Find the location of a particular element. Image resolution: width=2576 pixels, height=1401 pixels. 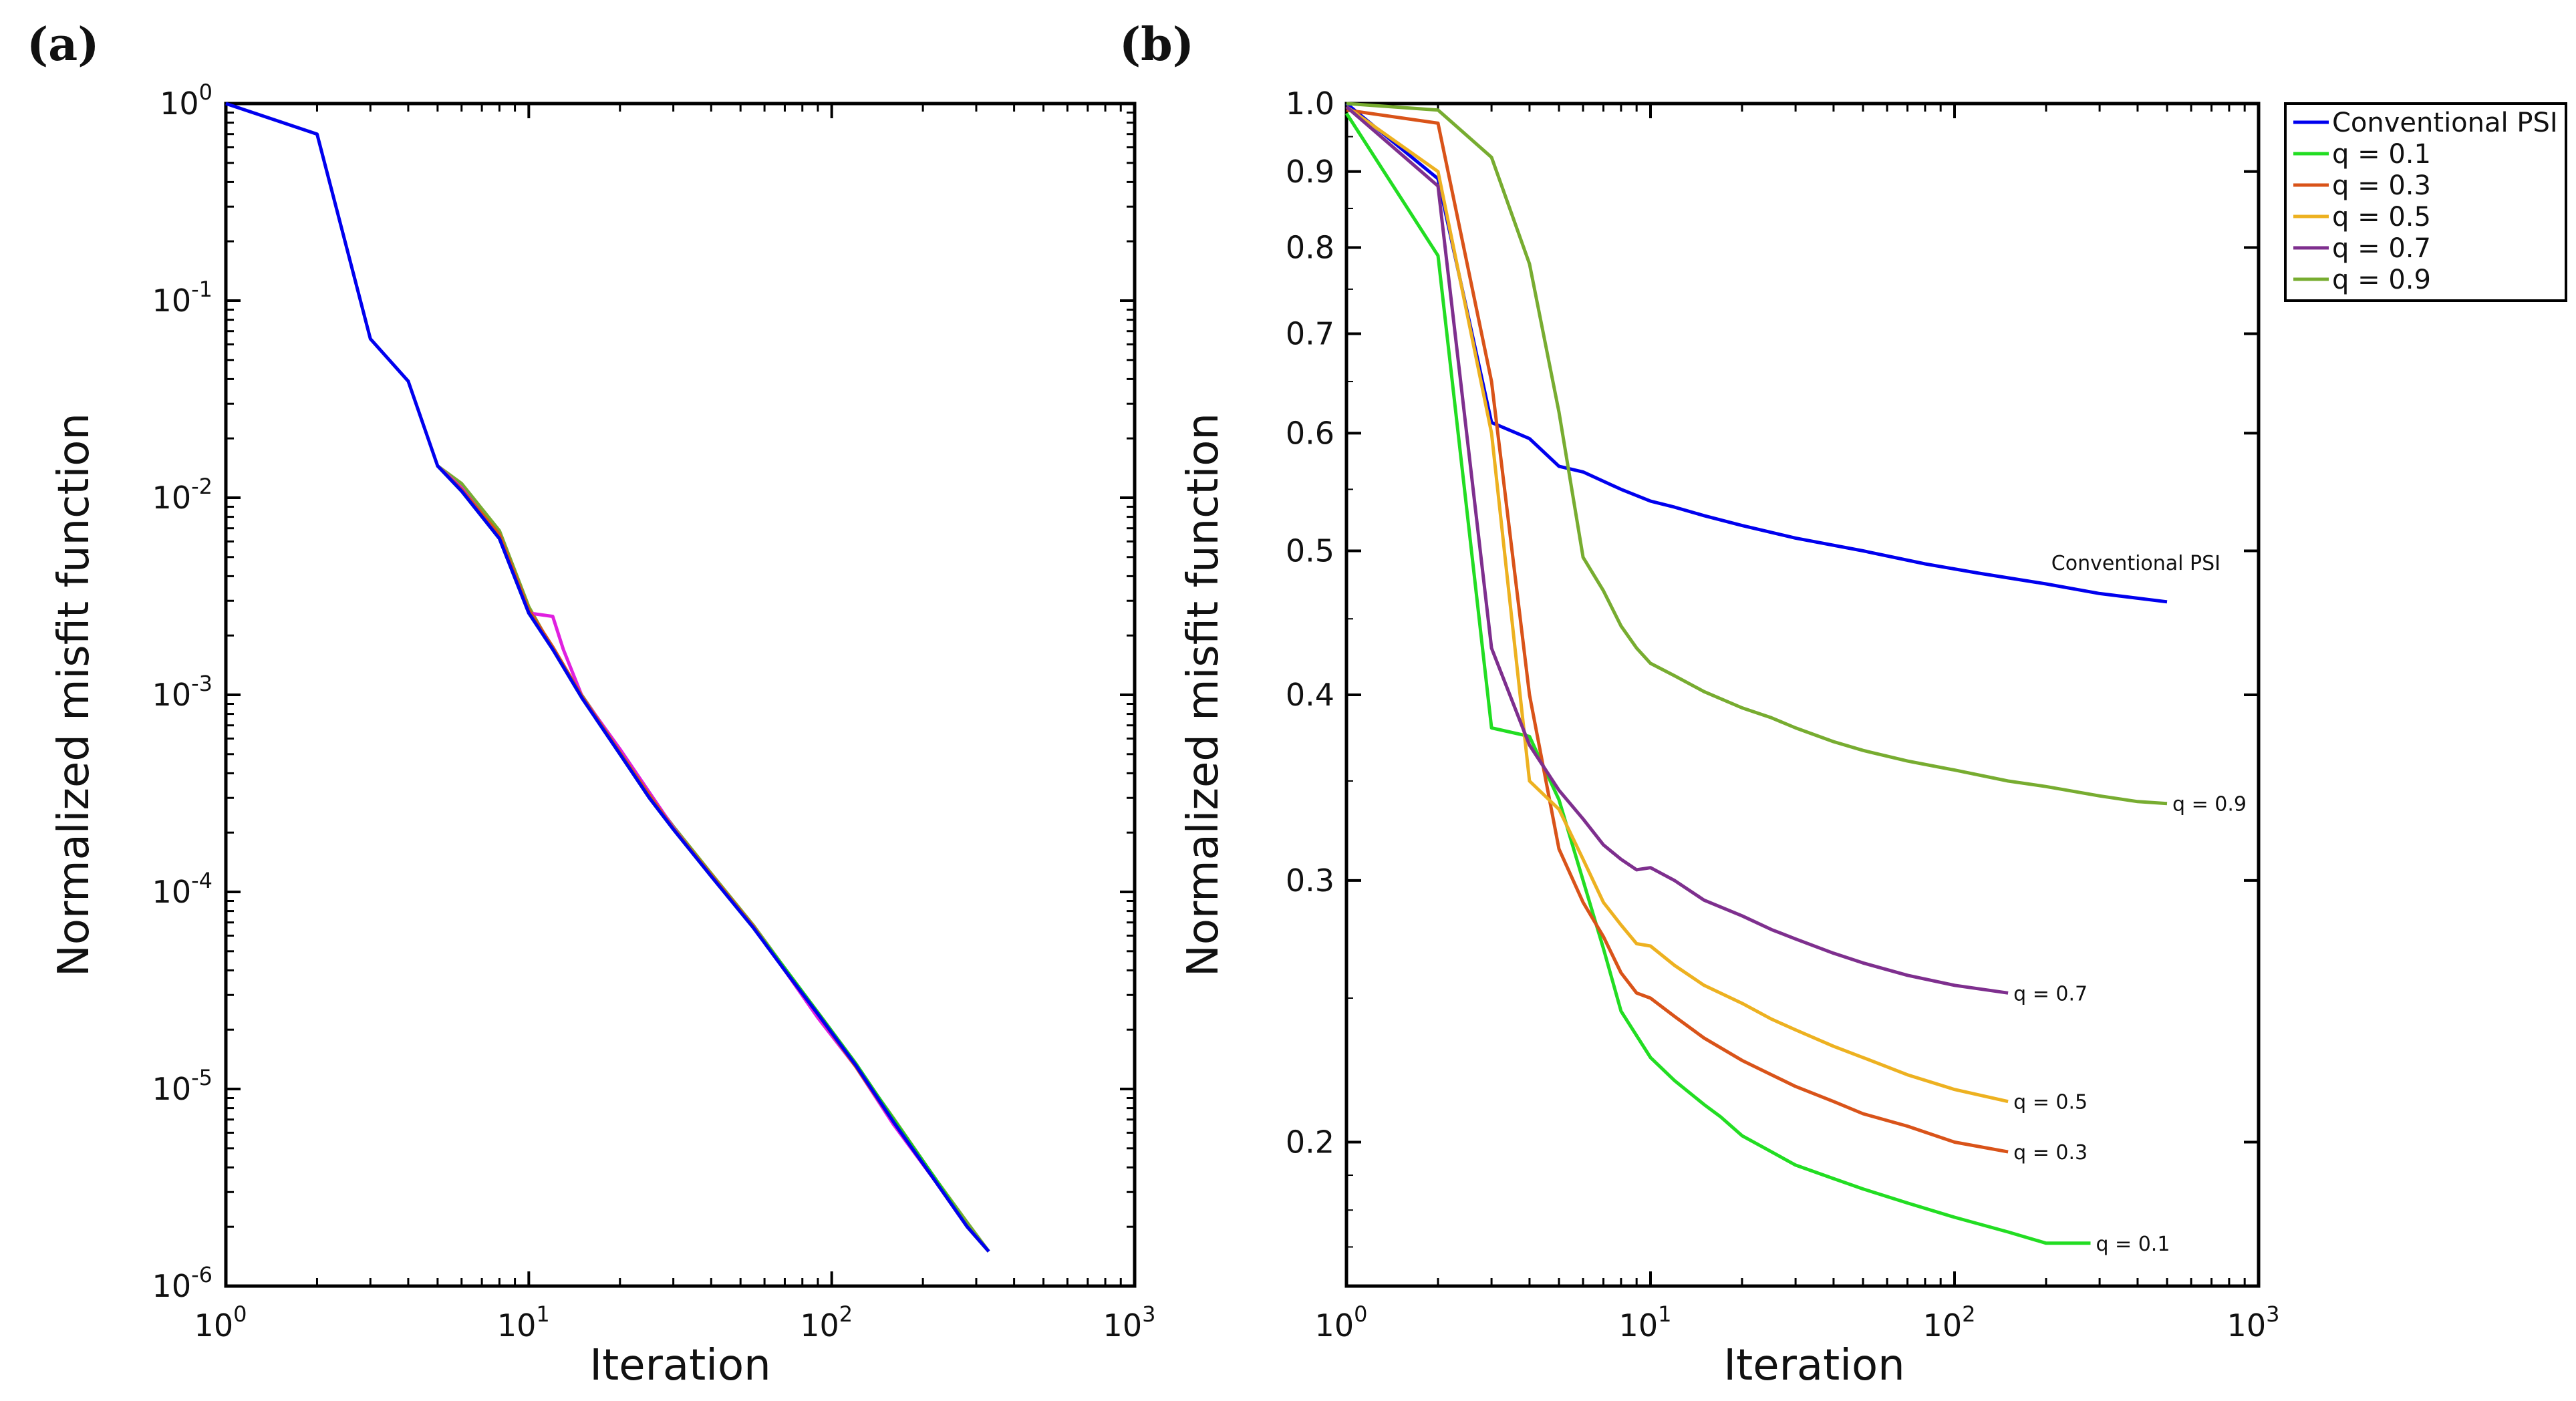

y-tick-label: 0.6 is located at coordinates (1310, 433).